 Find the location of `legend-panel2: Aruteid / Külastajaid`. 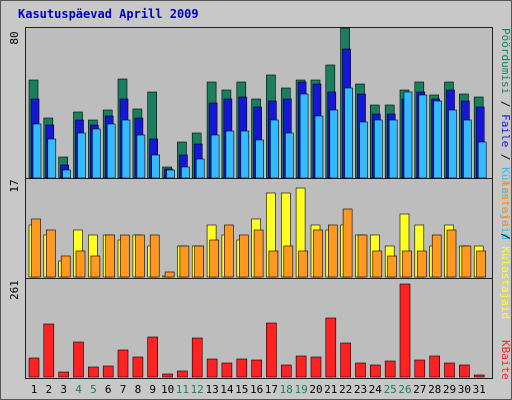

legend-panel2: Aruteid / Külastajaid is located at coordinates (505, 249).